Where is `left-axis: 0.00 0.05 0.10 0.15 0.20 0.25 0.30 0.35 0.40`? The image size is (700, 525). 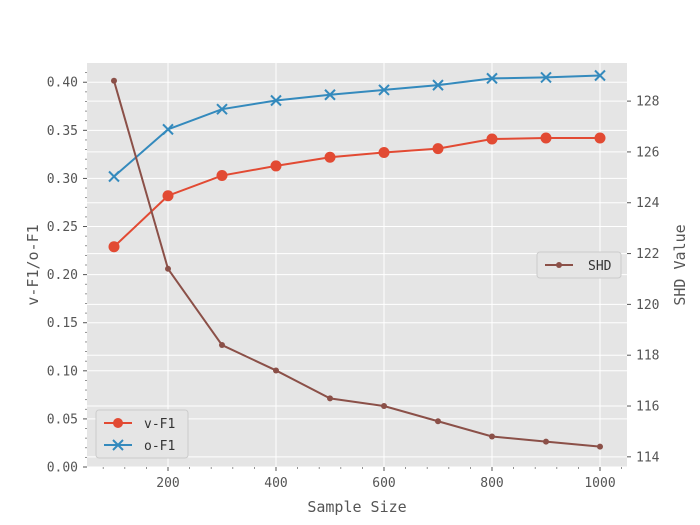 left-axis: 0.00 0.05 0.10 0.15 0.20 0.25 0.30 0.35 0.40 is located at coordinates (67, 274).